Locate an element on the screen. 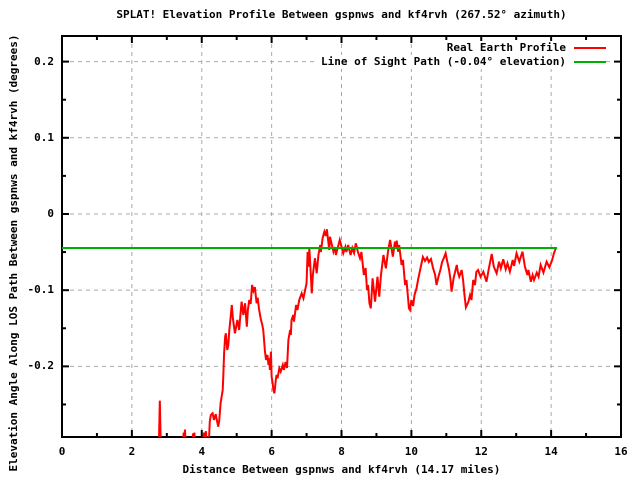 The height and width of the screenshot is (480, 640). y-tick-label: 0.2 is located at coordinates (44, 61).